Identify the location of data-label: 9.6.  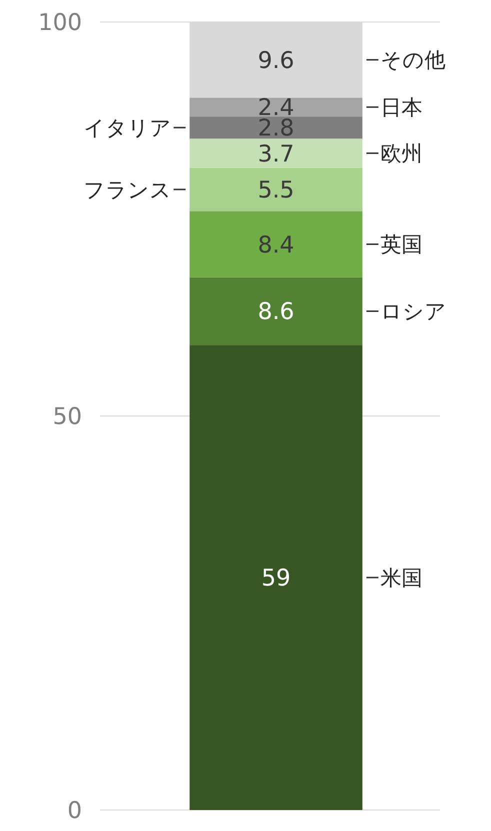
(276, 61).